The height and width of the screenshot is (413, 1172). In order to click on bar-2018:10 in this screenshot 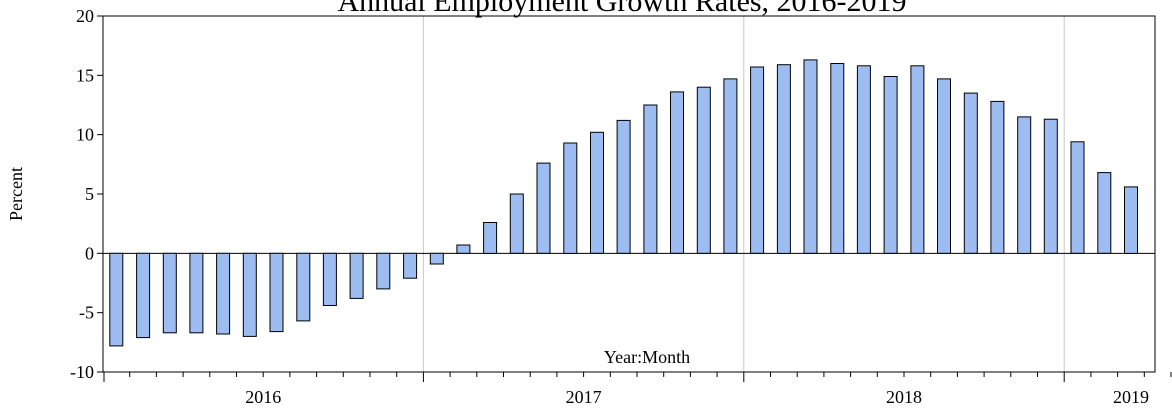, I will do `click(997, 177)`.